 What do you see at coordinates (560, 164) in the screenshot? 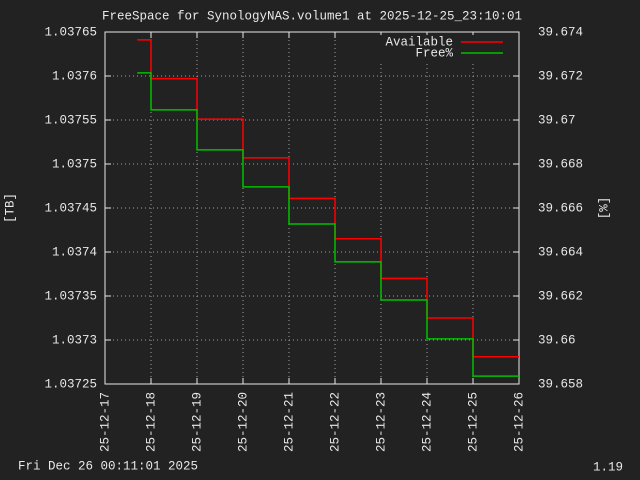
I see `y2-tick-label: 39.668` at bounding box center [560, 164].